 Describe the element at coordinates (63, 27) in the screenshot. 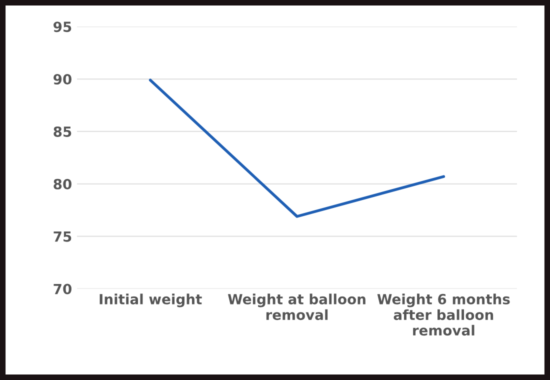

I see `y-tick-label: 95` at that location.